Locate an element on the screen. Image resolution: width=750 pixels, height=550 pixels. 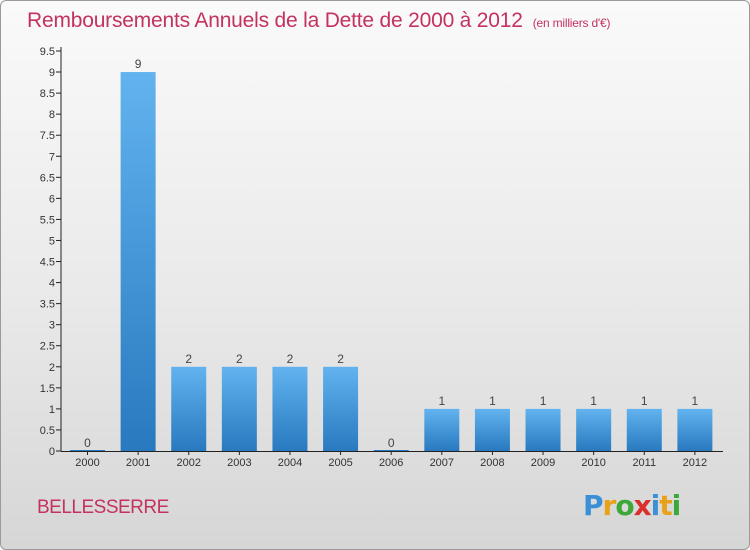
logo-letter-x: x is located at coordinates (642, 505).